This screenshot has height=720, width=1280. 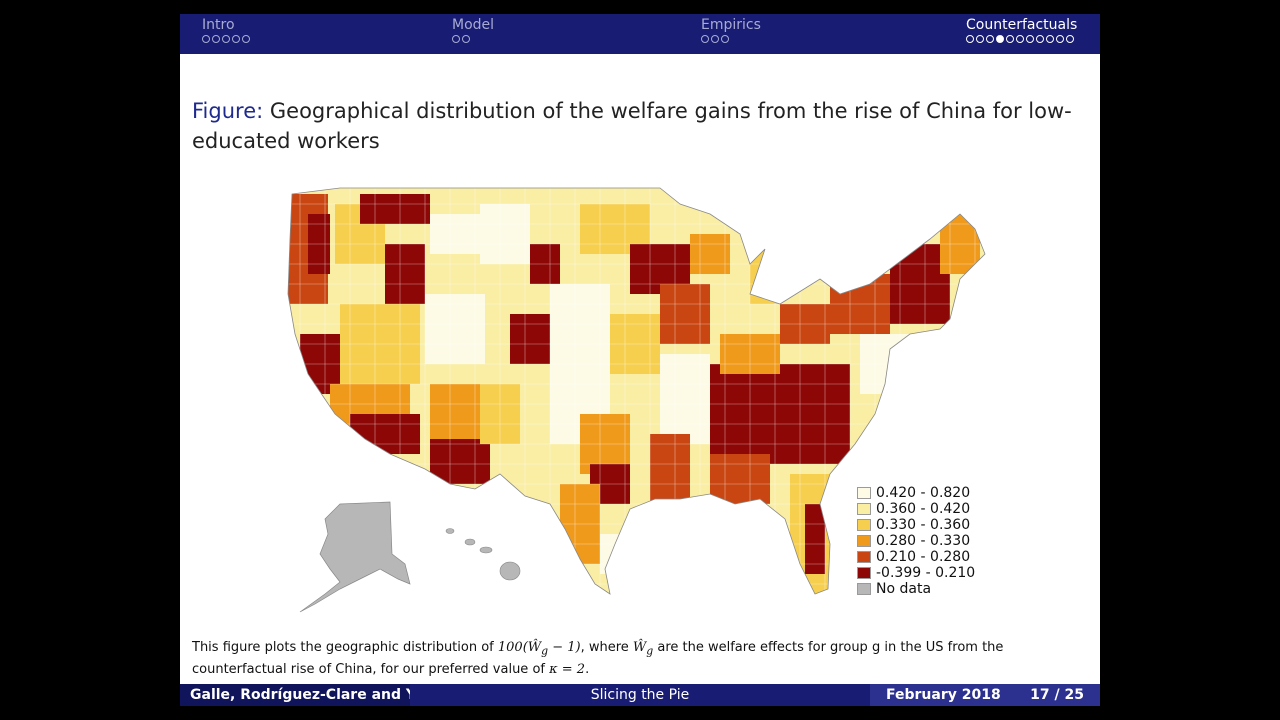 I want to click on legend-label: 0.420 - 0.820, so click(x=923, y=493).